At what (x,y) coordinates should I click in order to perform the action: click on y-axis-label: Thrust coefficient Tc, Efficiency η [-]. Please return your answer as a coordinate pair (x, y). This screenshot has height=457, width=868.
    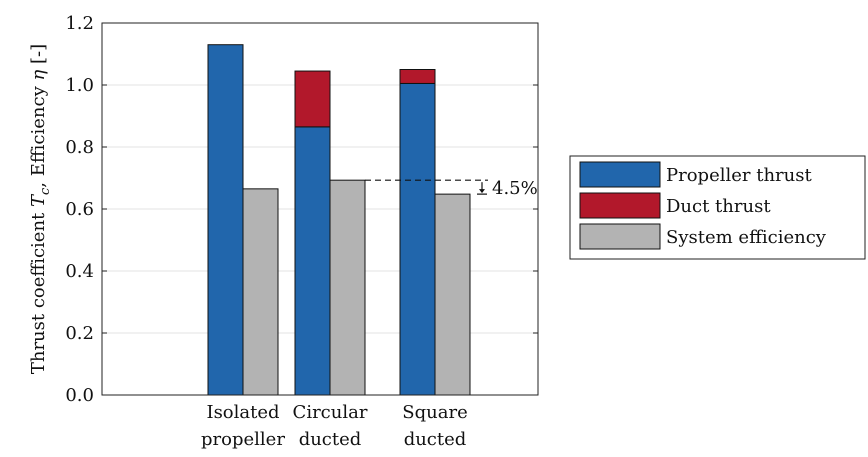
    Looking at the image, I should click on (40, 209).